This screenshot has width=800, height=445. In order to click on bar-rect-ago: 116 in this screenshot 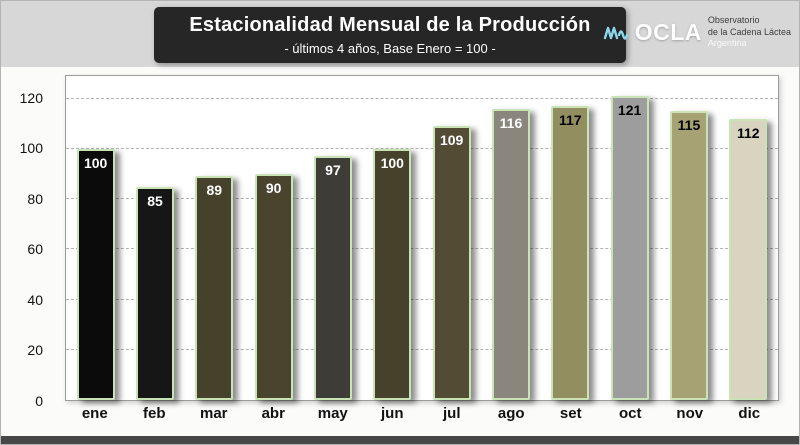, I will do `click(510, 254)`.